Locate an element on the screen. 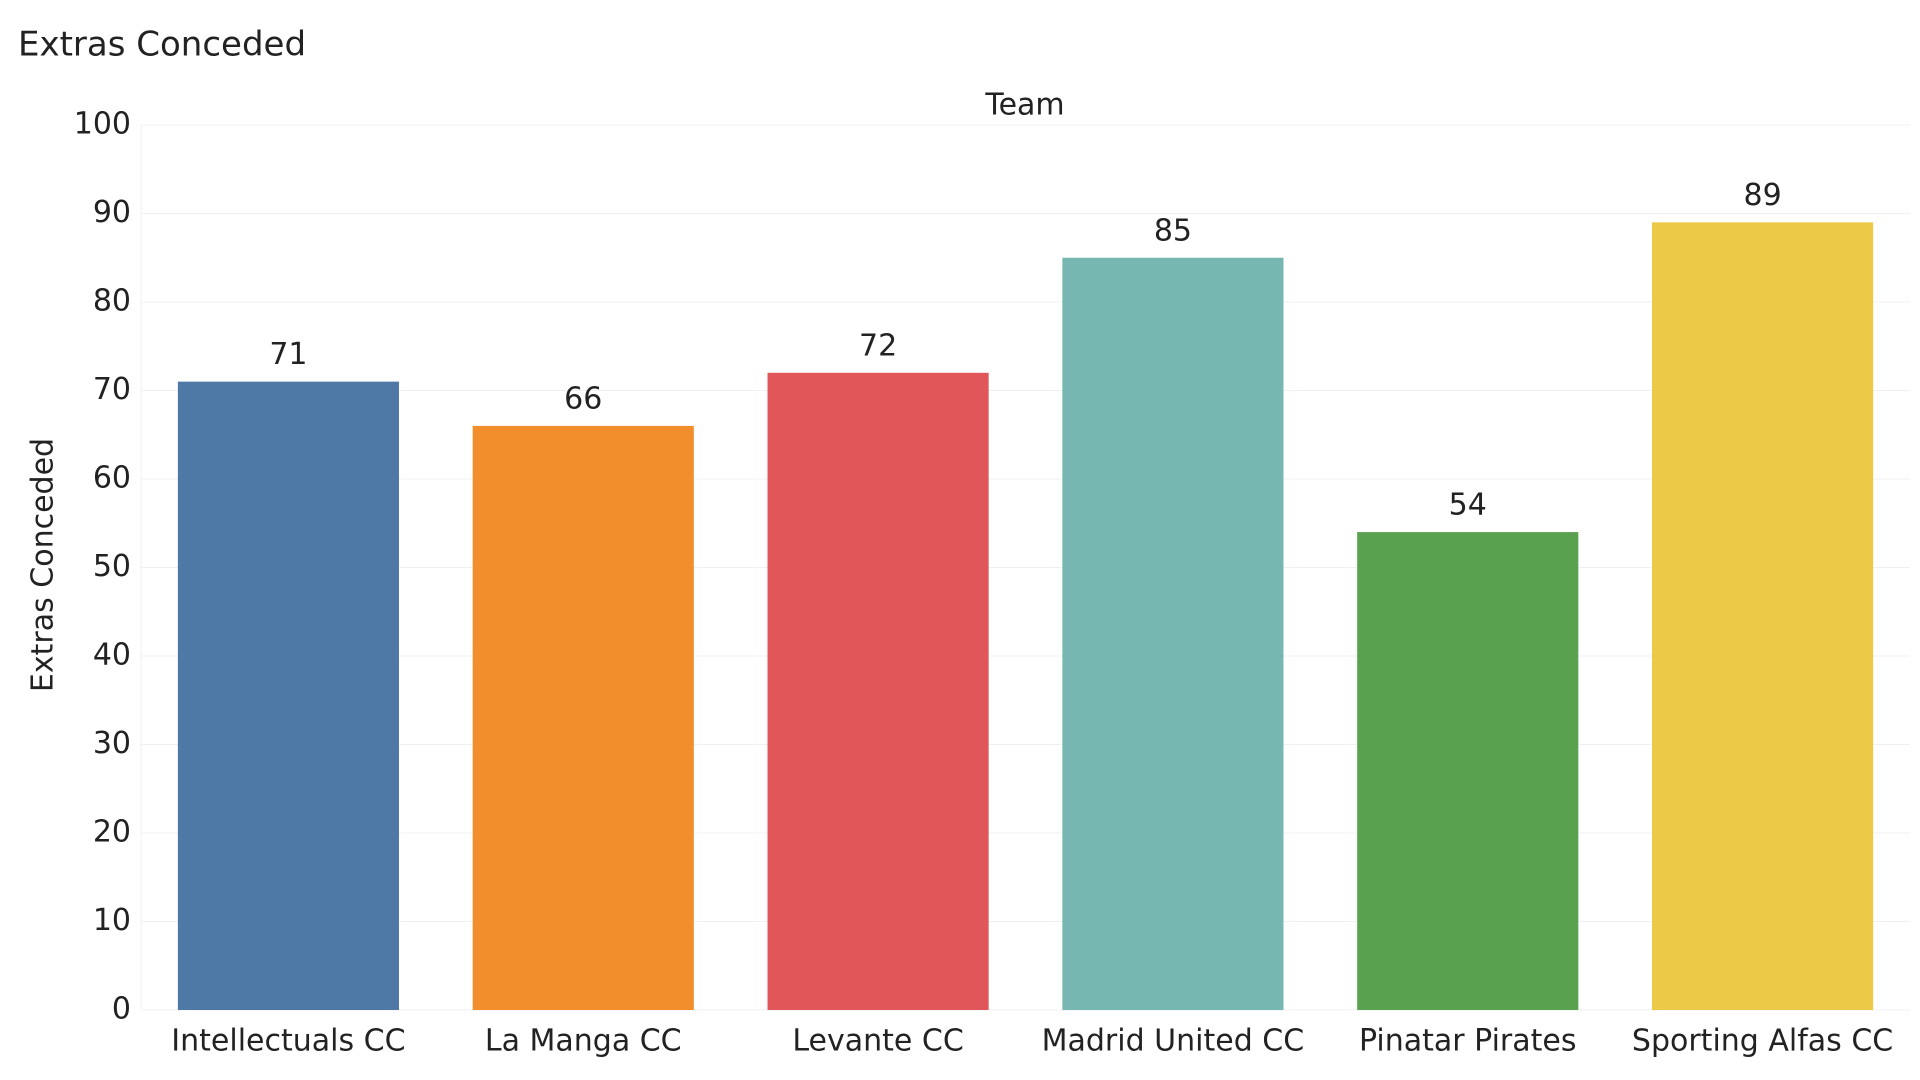 The image size is (1920, 1080). y-tick-label: 30 is located at coordinates (112, 743).